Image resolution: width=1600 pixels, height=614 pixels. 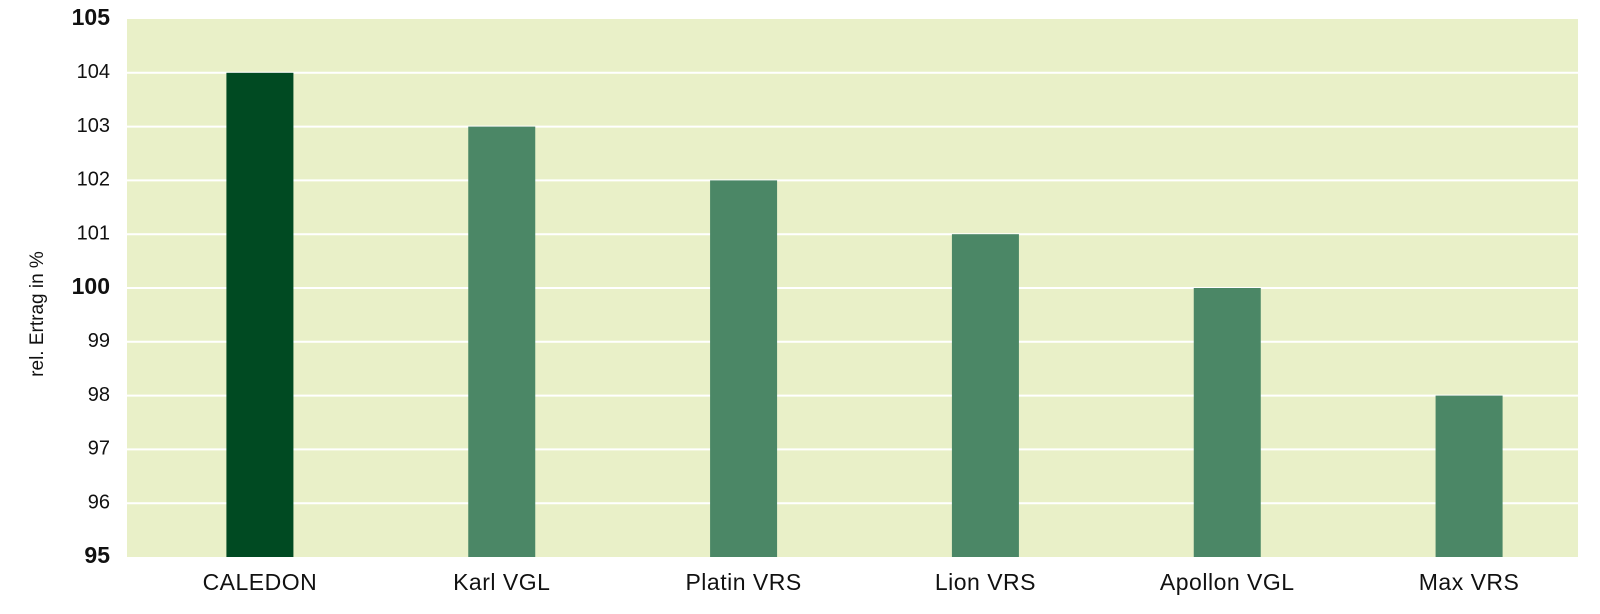 What do you see at coordinates (501, 582) in the screenshot?
I see `category-label: Karl VGL` at bounding box center [501, 582].